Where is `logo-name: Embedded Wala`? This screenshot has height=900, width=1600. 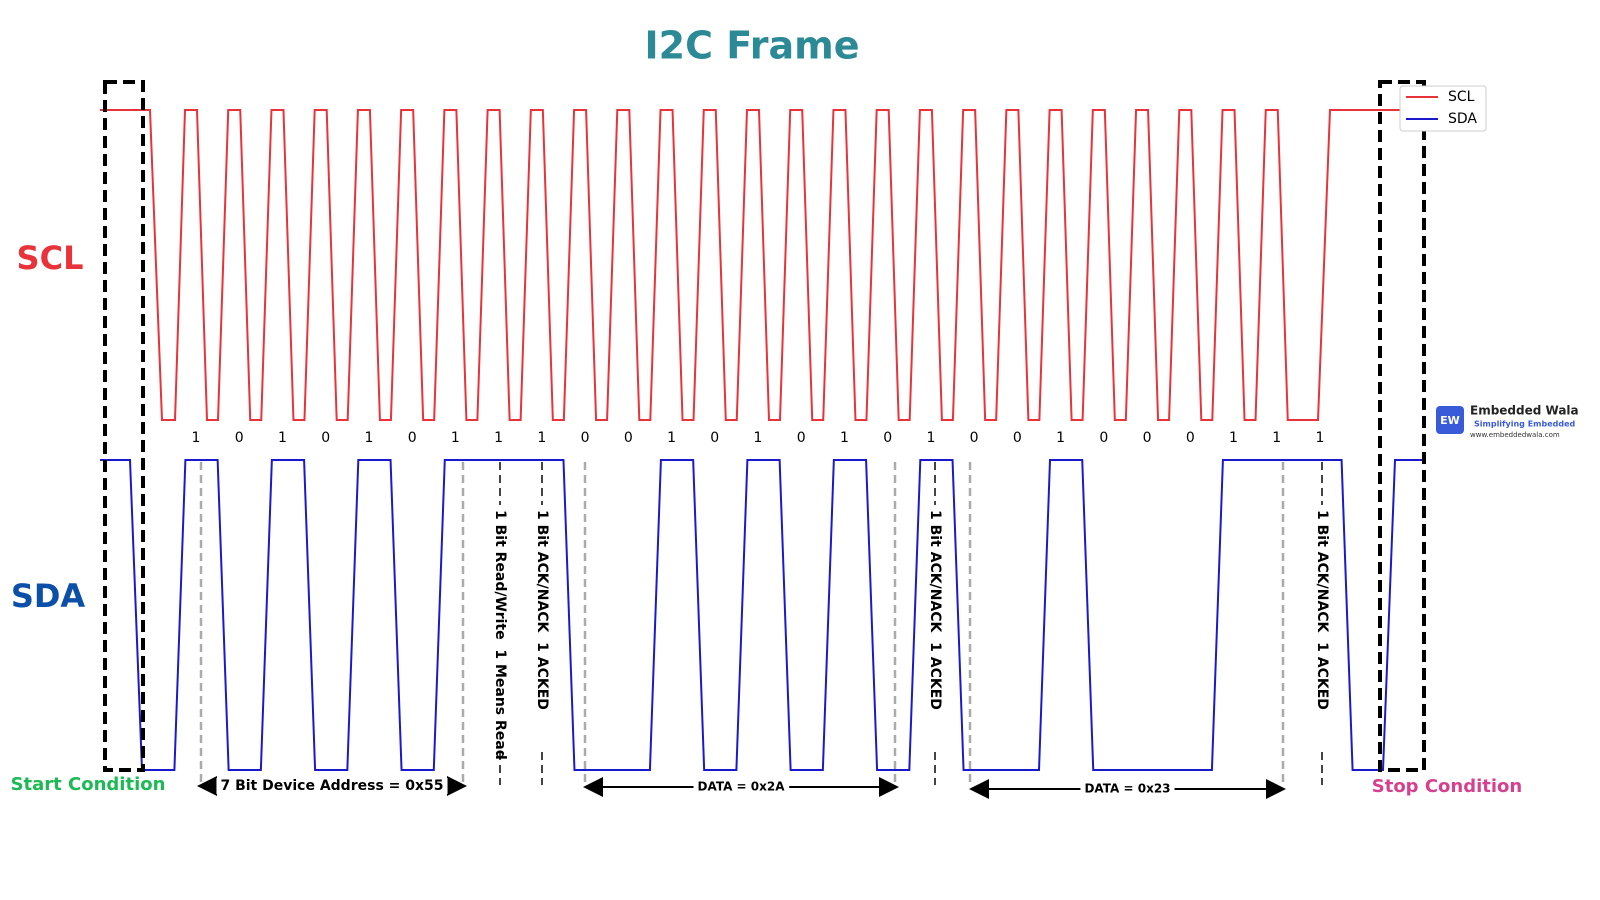 logo-name: Embedded Wala is located at coordinates (1524, 411).